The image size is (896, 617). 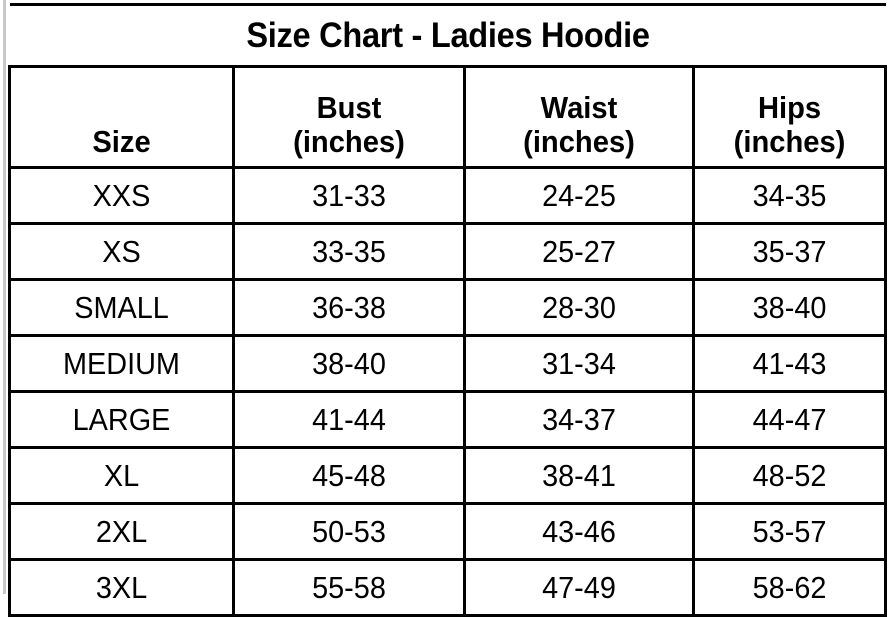 I want to click on cell-size-text: MEDIUM, so click(x=121, y=363).